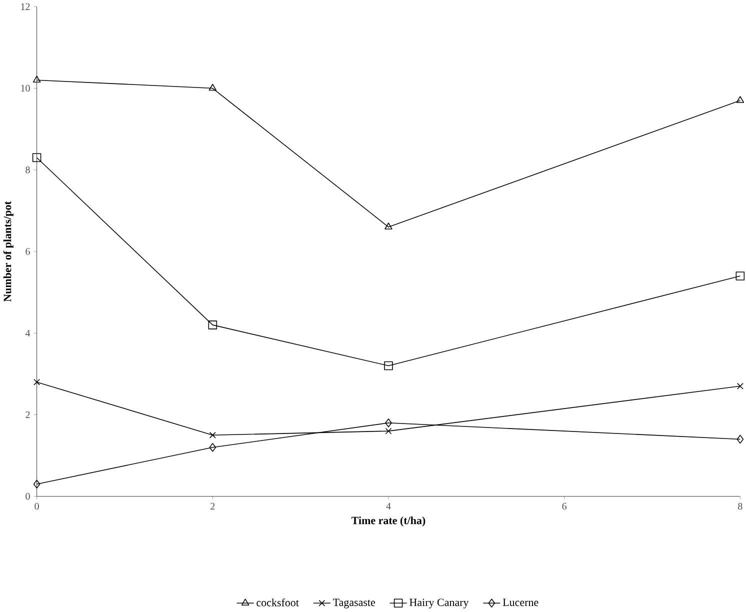 The image size is (746, 612). What do you see at coordinates (25, 6) in the screenshot?
I see `y-tick-label: 12` at bounding box center [25, 6].